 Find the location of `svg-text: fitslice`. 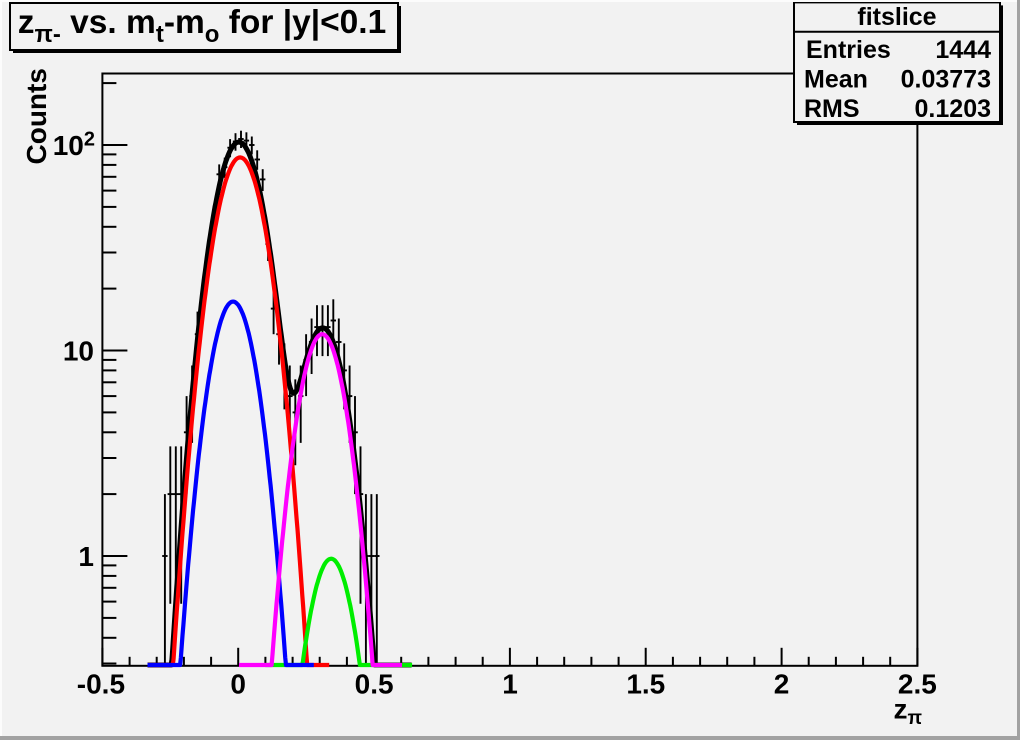

svg-text: fitslice is located at coordinates (896, 17).